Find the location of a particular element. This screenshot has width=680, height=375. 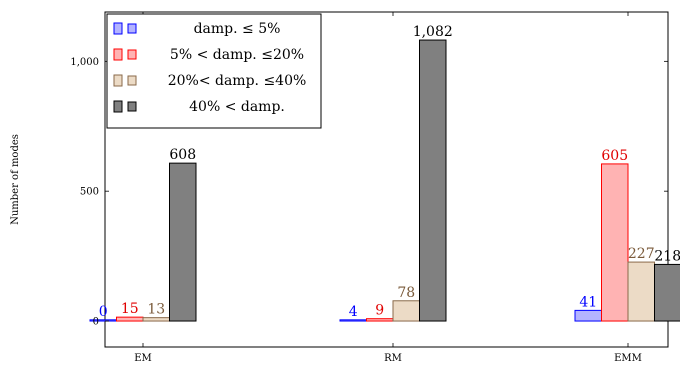

legend-entry-3: 20%< damp. ≤40% is located at coordinates (210, 81).